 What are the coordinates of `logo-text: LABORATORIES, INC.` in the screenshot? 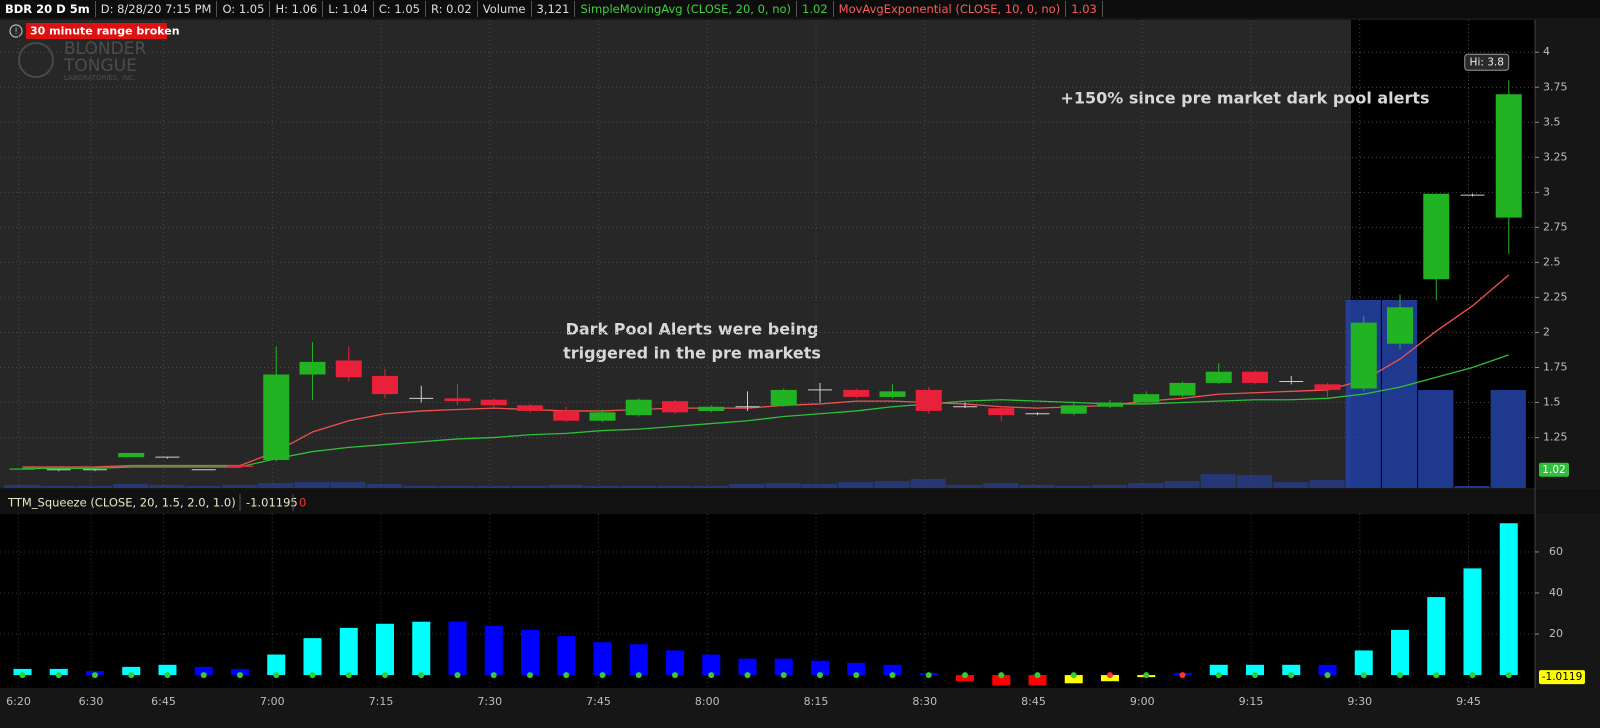 It's located at (100, 78).